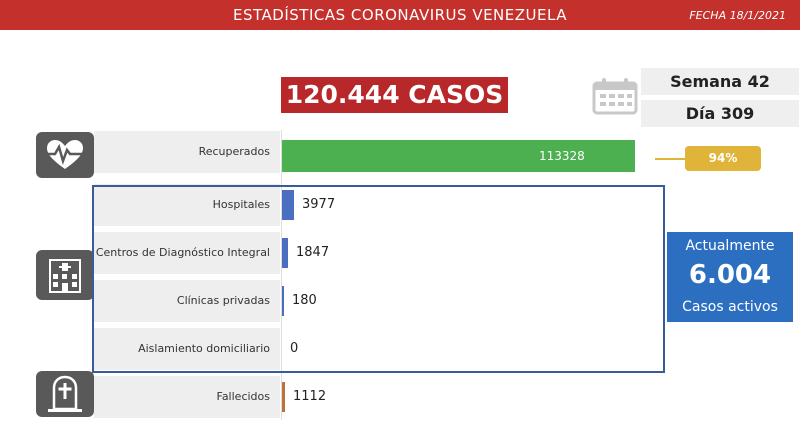 This screenshot has height=445, width=800. Describe the element at coordinates (319, 204) in the screenshot. I see `value-label-hospitales: 3977` at that location.